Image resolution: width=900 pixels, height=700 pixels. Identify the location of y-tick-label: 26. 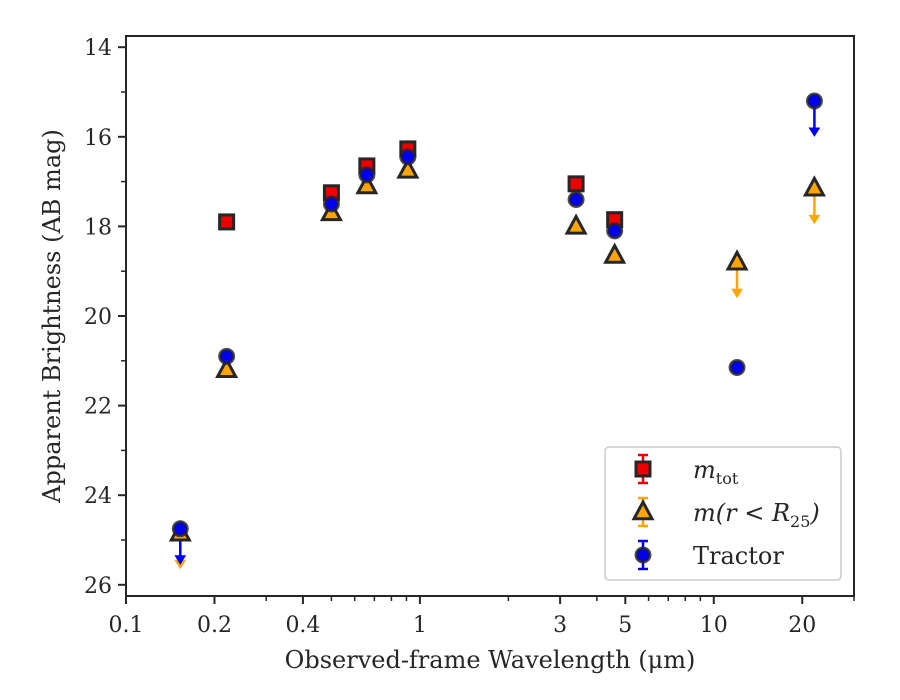
(98, 586).